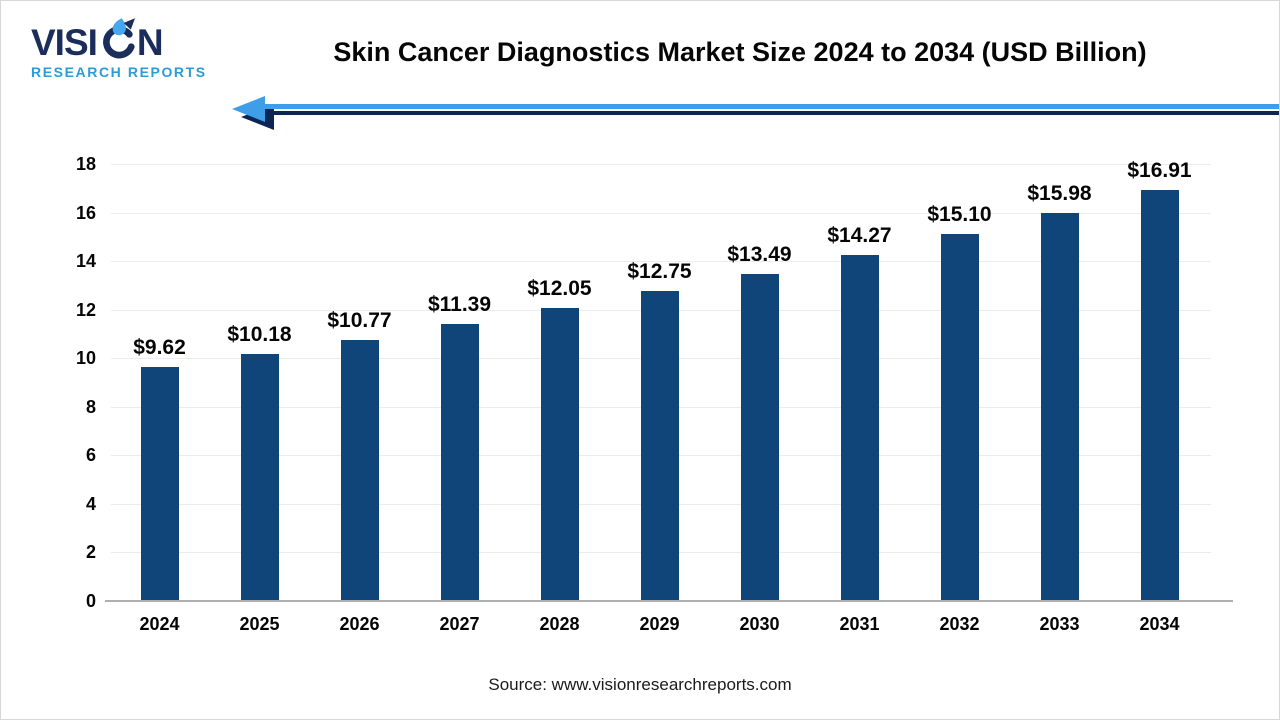 The height and width of the screenshot is (720, 1280). I want to click on x-tick-label-2031: 2031, so click(859, 624).